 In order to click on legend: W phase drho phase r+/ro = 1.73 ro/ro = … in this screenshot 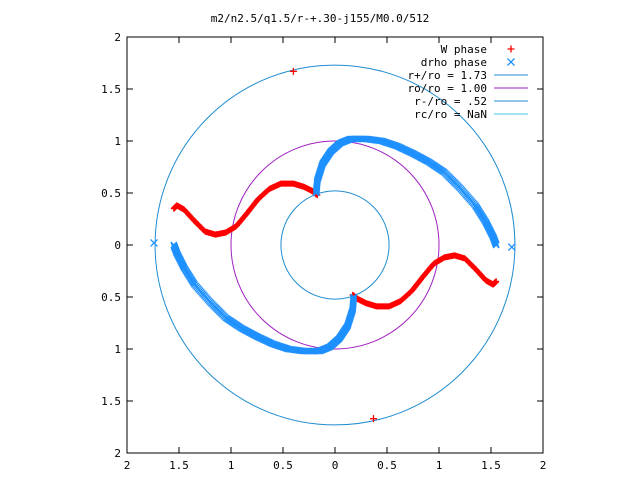, I will do `click(468, 82)`.